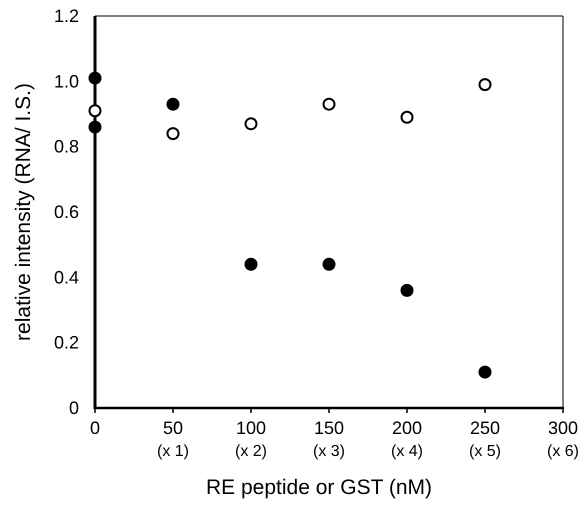 This screenshot has height=506, width=586. I want to click on y-tick-label: 0.6, so click(66, 212).